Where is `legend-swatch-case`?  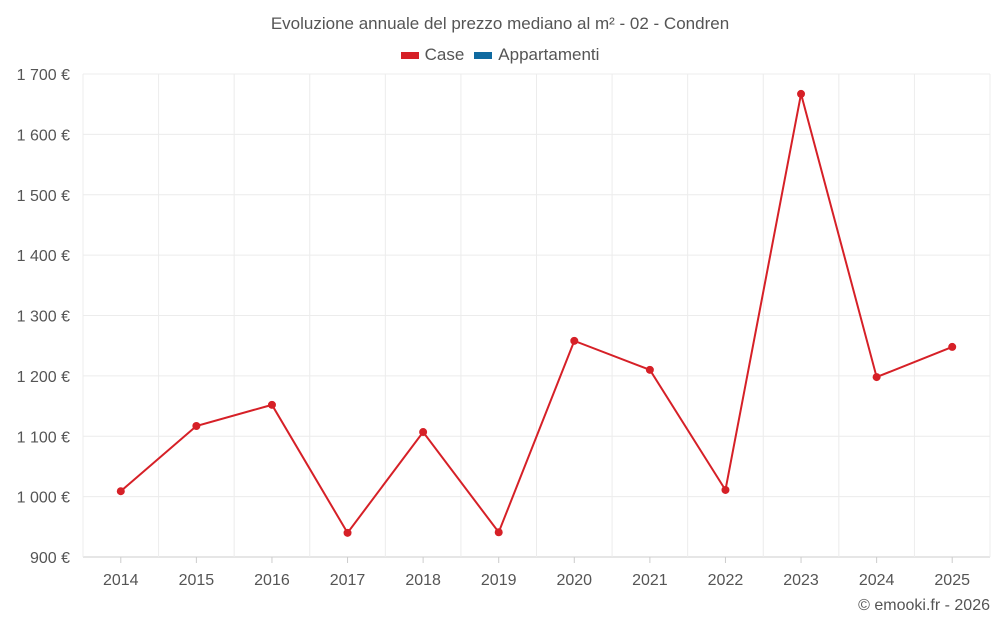
legend-swatch-case is located at coordinates (409, 55).